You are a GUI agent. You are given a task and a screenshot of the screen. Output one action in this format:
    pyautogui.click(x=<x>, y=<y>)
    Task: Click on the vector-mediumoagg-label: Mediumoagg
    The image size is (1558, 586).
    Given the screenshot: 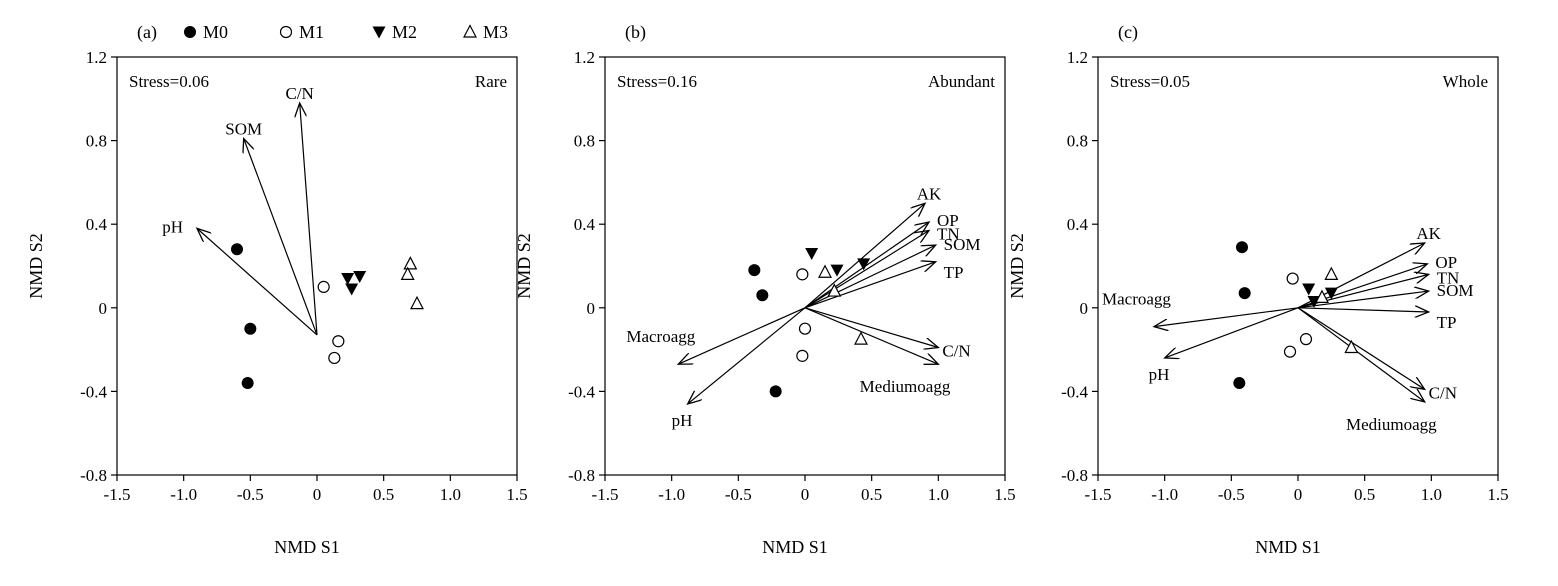 What is the action you would take?
    pyautogui.click(x=1391, y=424)
    